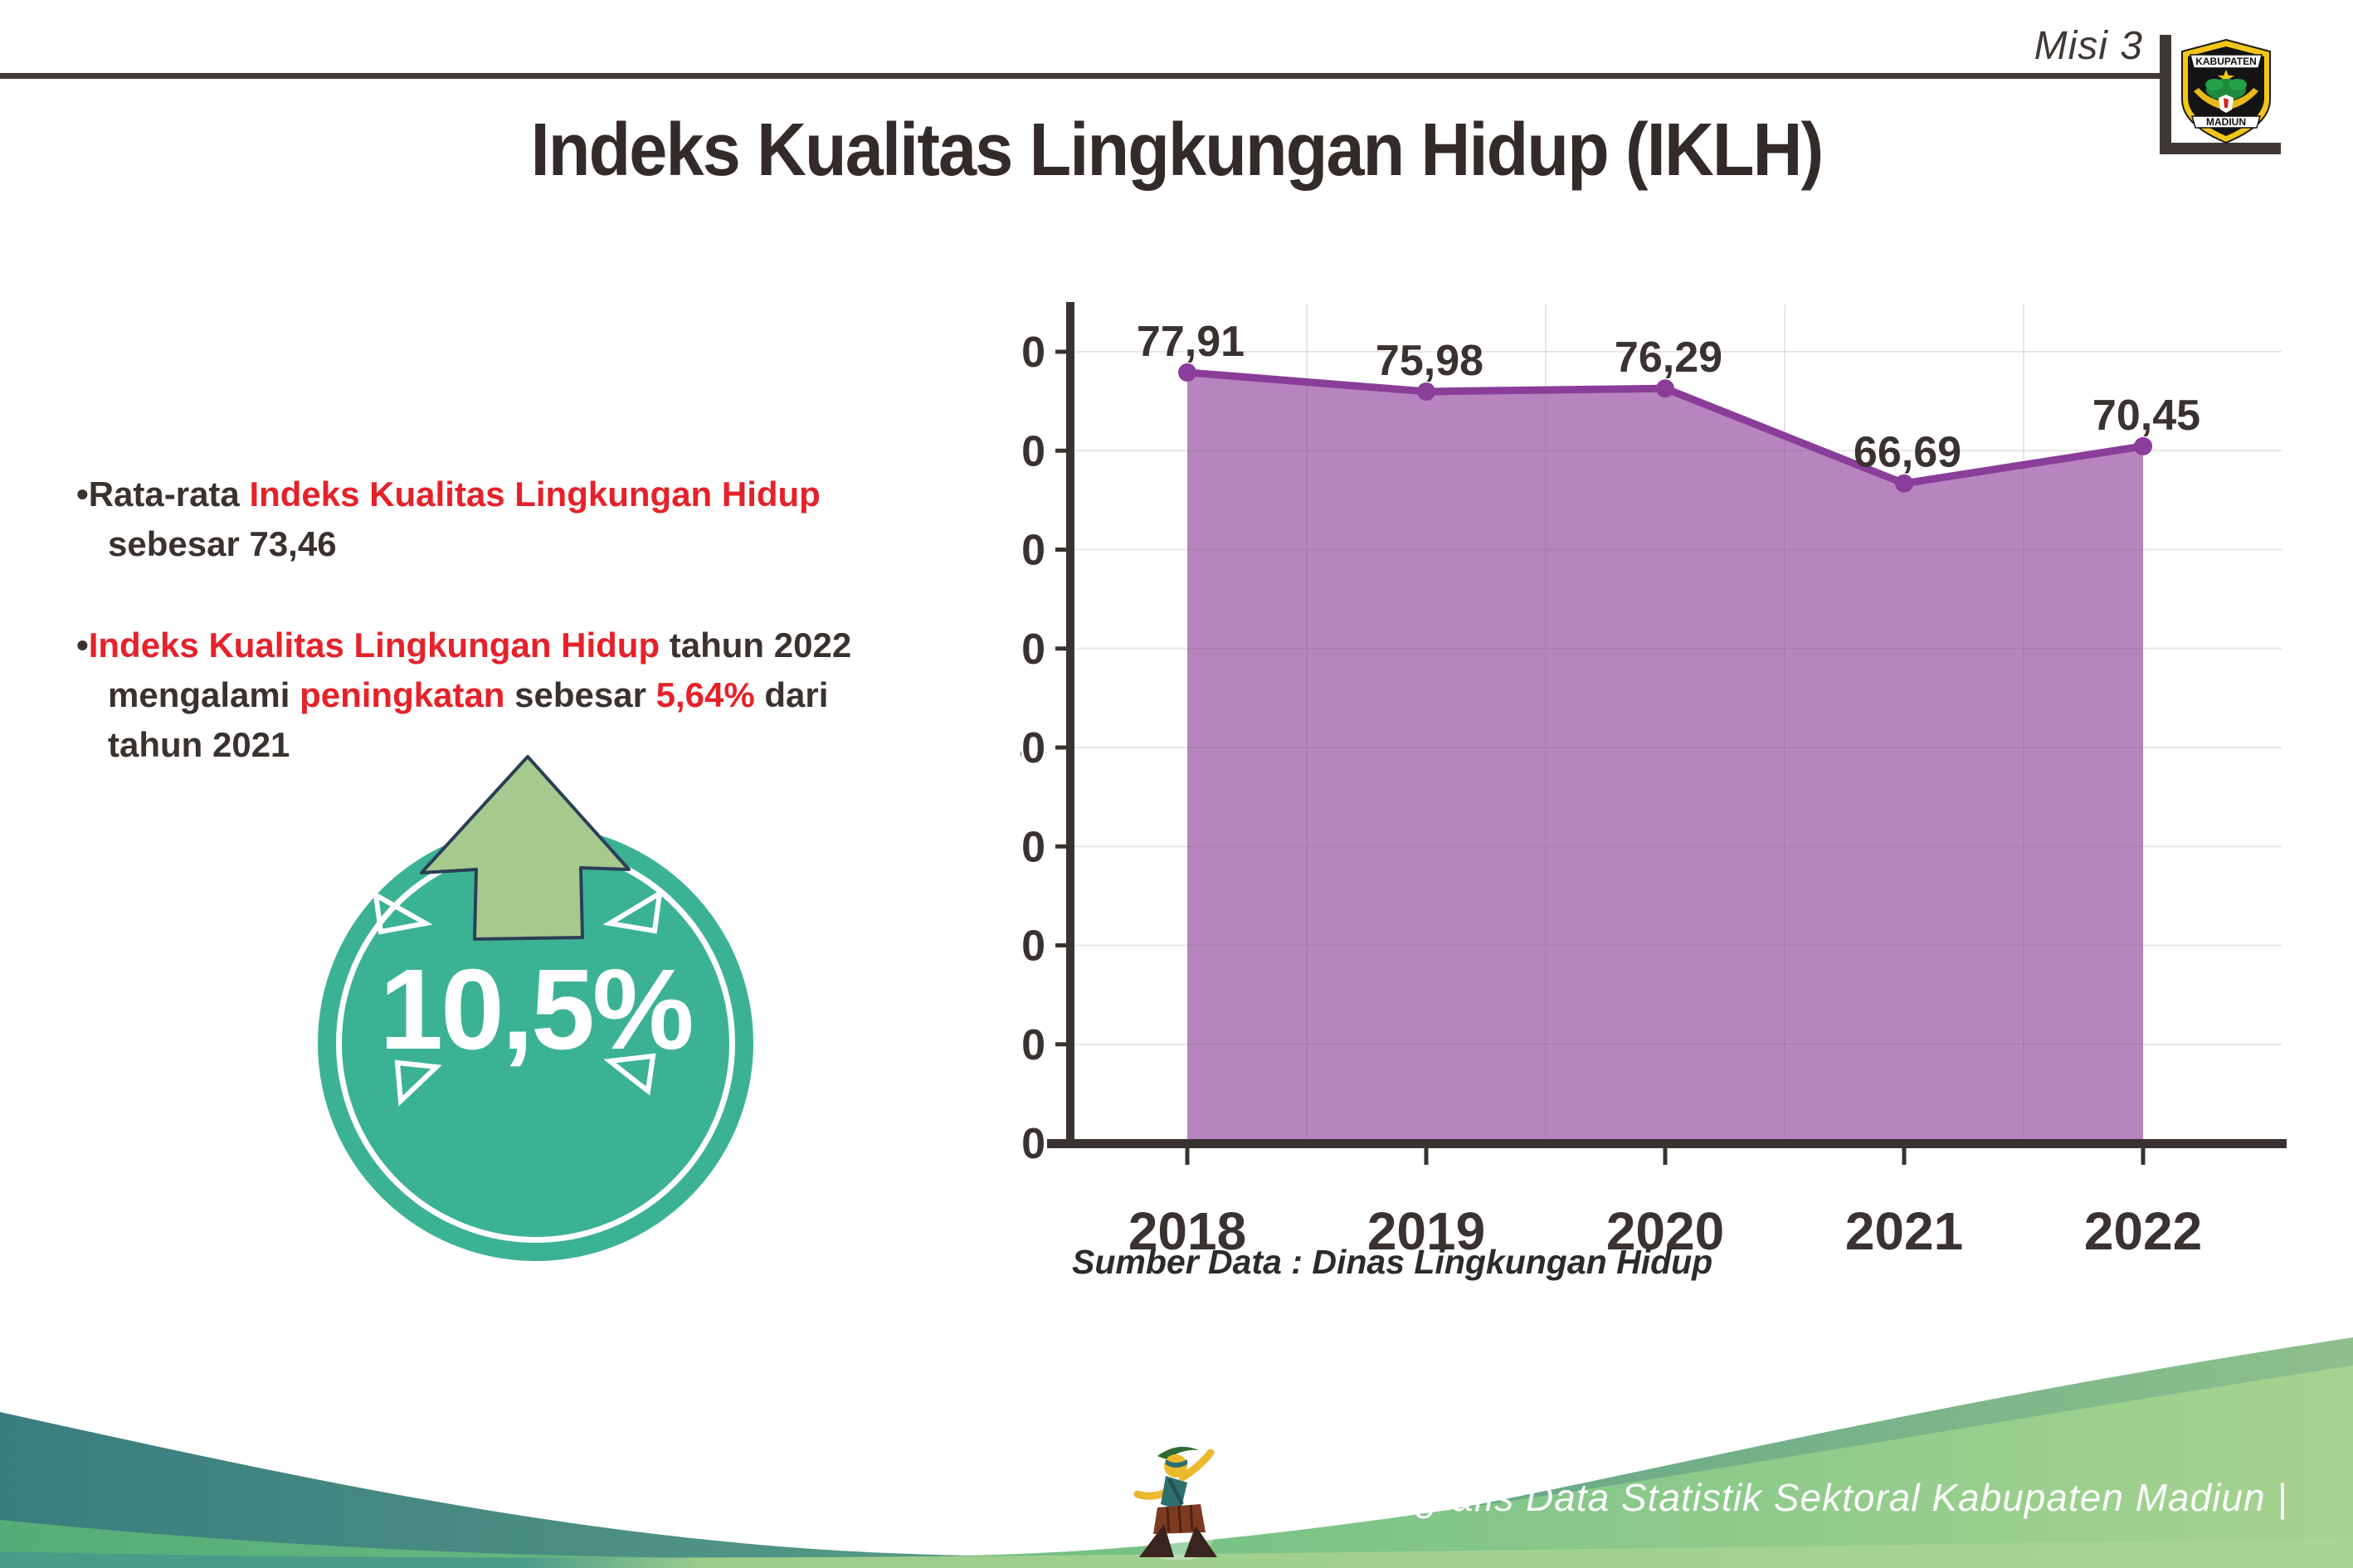  I want to click on header-rule, so click(1082, 76).